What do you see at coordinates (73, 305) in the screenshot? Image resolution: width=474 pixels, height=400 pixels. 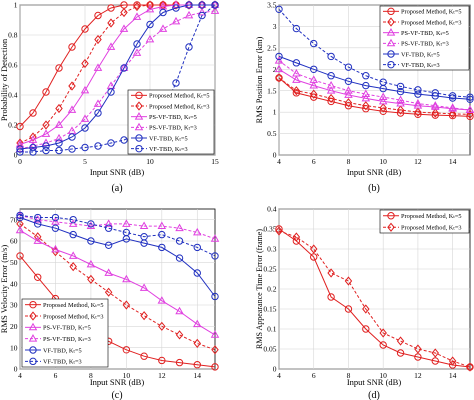 I see `panel-c-legend-label: Proposed Method, Kₜ=5` at bounding box center [73, 305].